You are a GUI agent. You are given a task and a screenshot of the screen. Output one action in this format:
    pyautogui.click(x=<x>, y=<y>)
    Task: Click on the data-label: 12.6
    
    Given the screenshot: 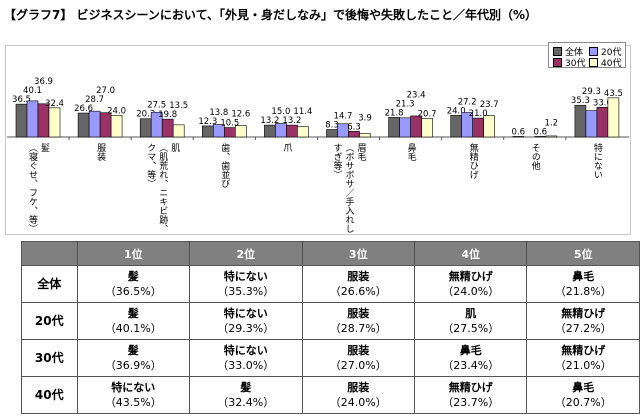 What is the action you would take?
    pyautogui.click(x=240, y=115)
    